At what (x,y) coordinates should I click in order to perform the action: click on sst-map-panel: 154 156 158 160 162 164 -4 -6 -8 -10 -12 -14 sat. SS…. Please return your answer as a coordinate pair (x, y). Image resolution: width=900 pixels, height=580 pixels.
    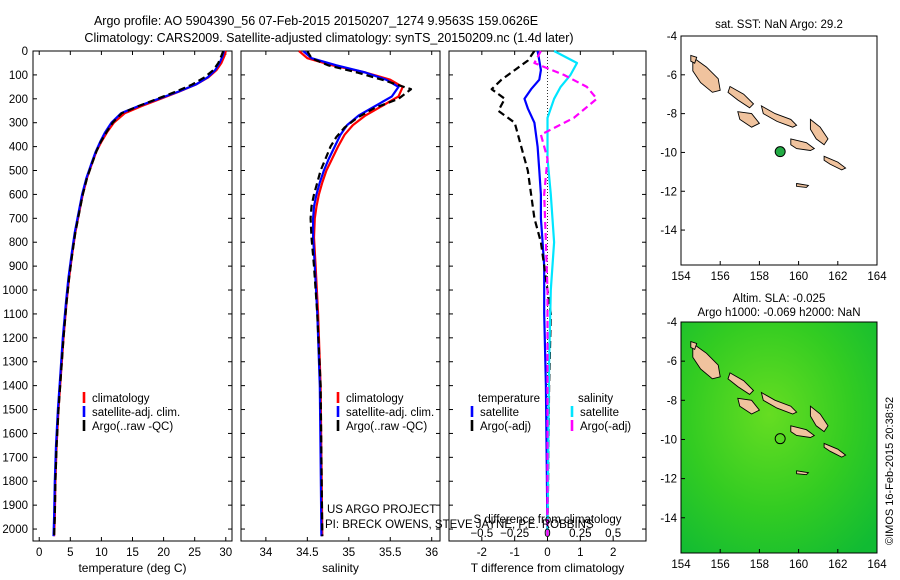
    Looking at the image, I should click on (773, 151).